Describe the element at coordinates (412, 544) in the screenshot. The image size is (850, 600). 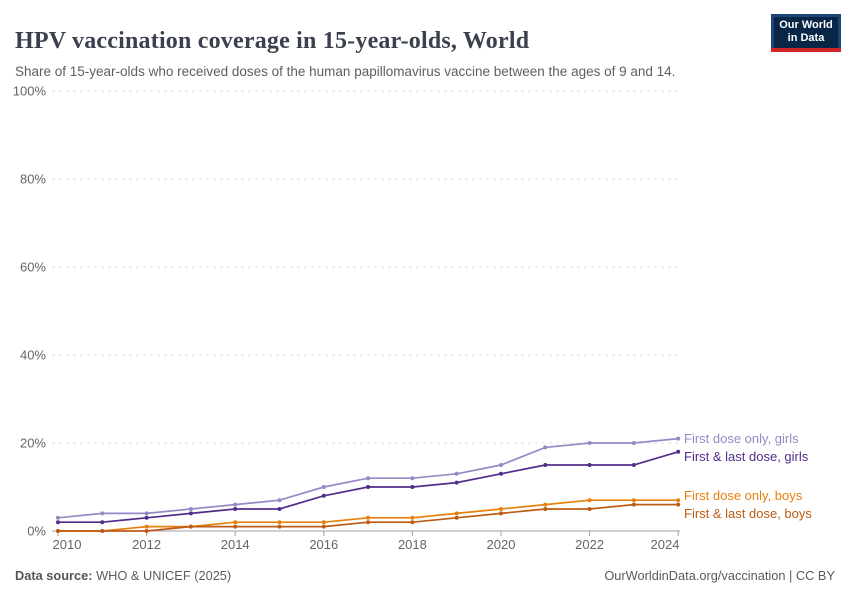
I see `x-tick-label-2018: 2018` at that location.